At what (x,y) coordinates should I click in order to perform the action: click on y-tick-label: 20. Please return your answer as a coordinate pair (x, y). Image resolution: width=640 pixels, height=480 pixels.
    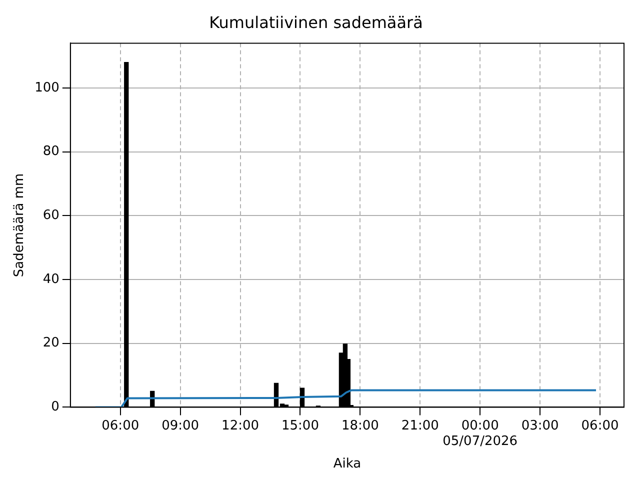
    Looking at the image, I should click on (51, 343).